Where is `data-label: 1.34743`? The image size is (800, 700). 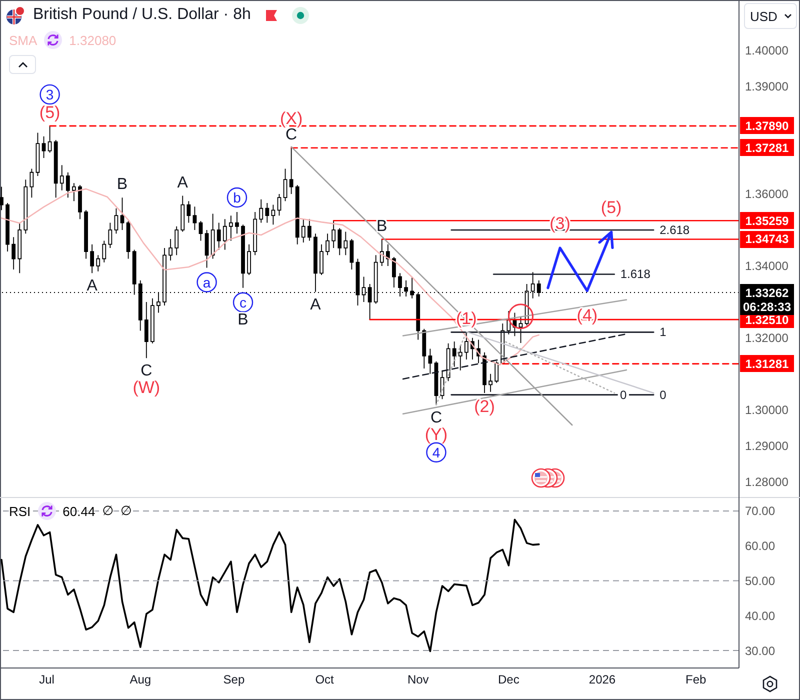
data-label: 1.34743 is located at coordinates (767, 239).